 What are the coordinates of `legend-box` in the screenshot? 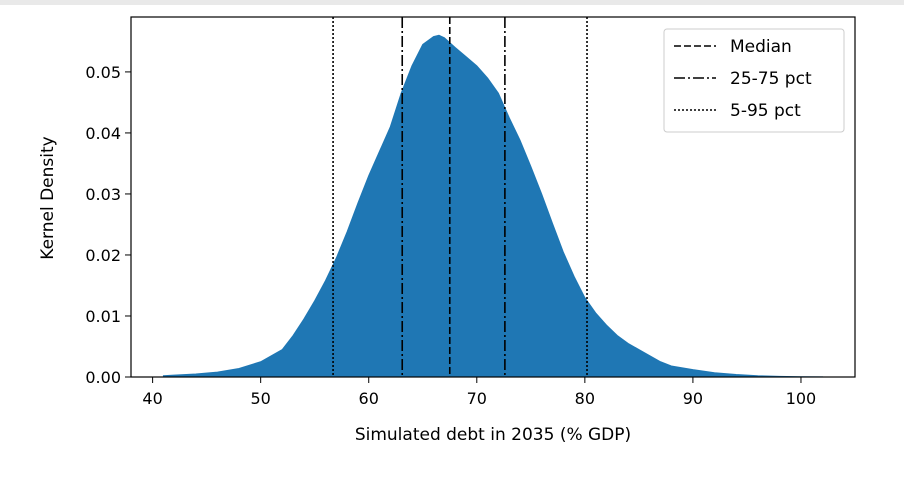 It's located at (754, 80).